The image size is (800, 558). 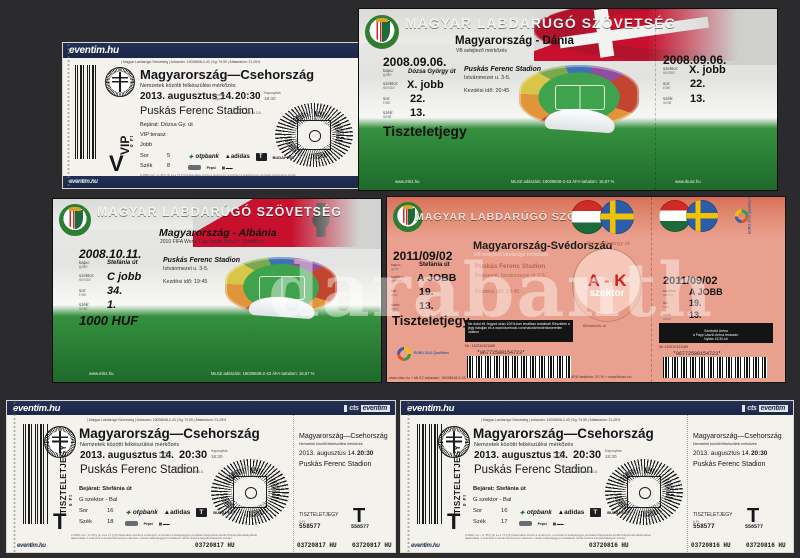 I want to click on row-label-en: row, so click(x=394, y=294).